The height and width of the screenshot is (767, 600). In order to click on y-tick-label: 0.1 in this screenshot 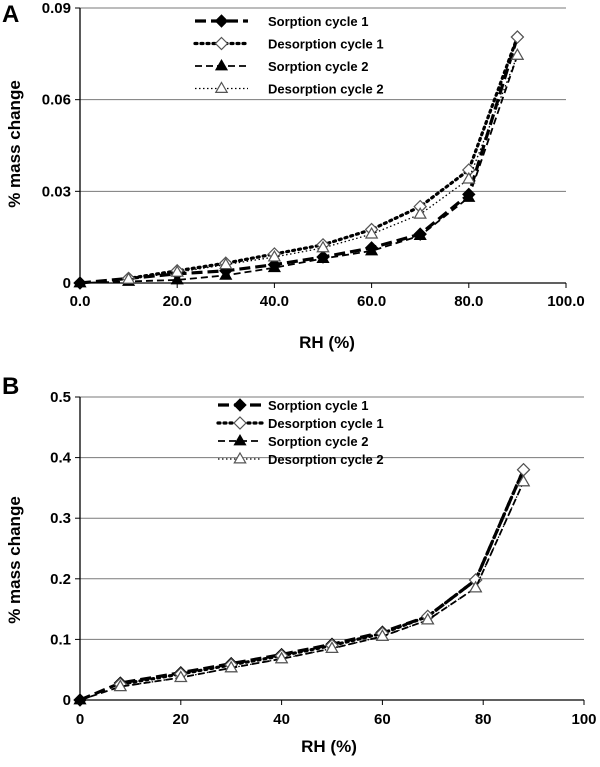, I will do `click(60, 639)`.